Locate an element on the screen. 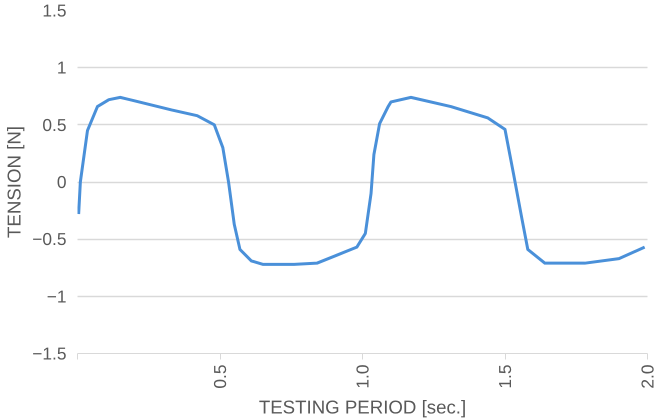  y-tick-label: −0.5 is located at coordinates (49, 239).